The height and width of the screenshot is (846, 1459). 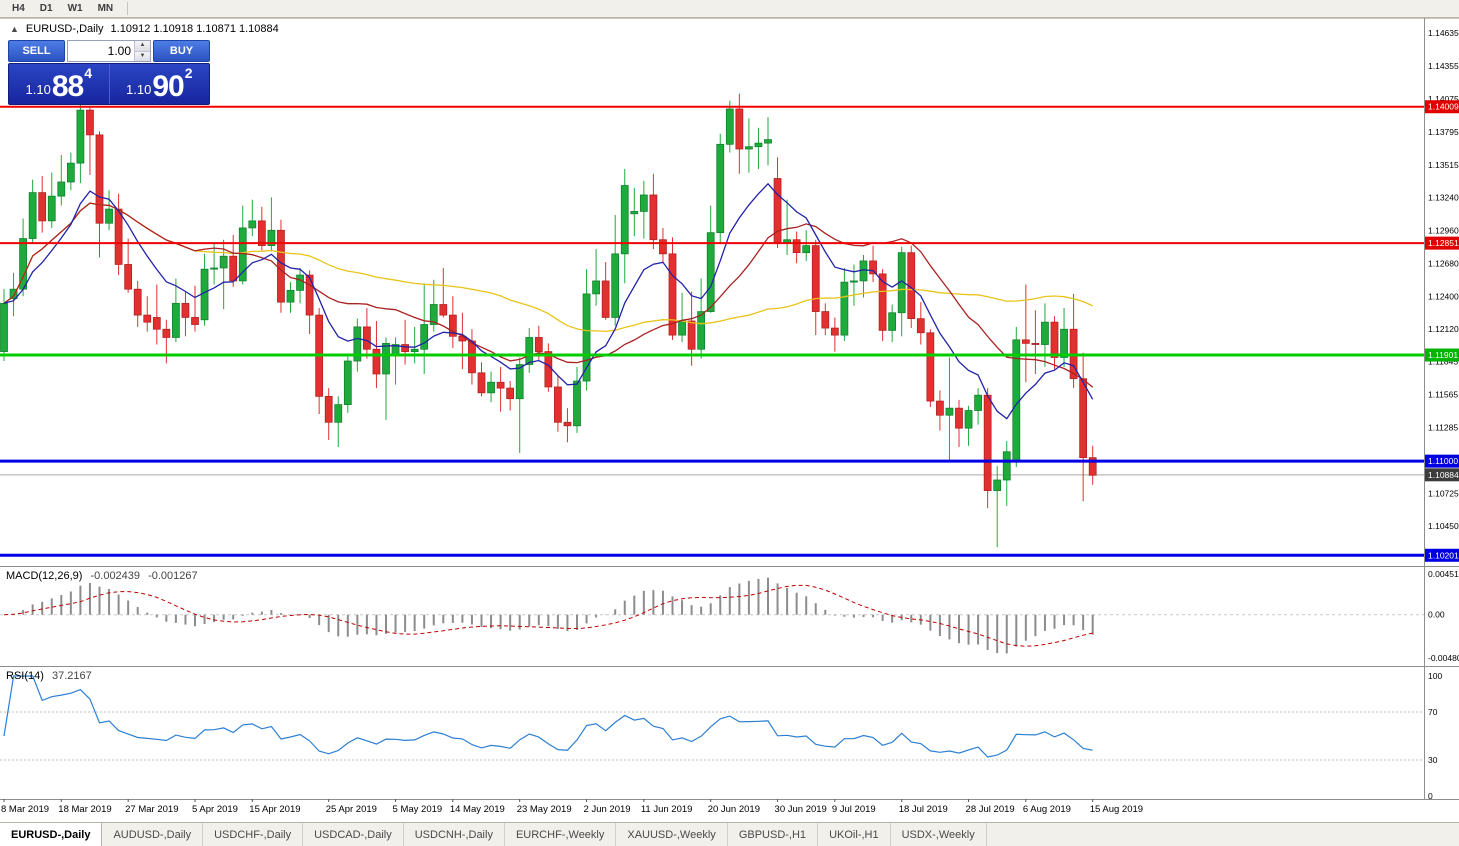 What do you see at coordinates (1443, 658) in the screenshot?
I see `svg-text: -0.004806` at bounding box center [1443, 658].